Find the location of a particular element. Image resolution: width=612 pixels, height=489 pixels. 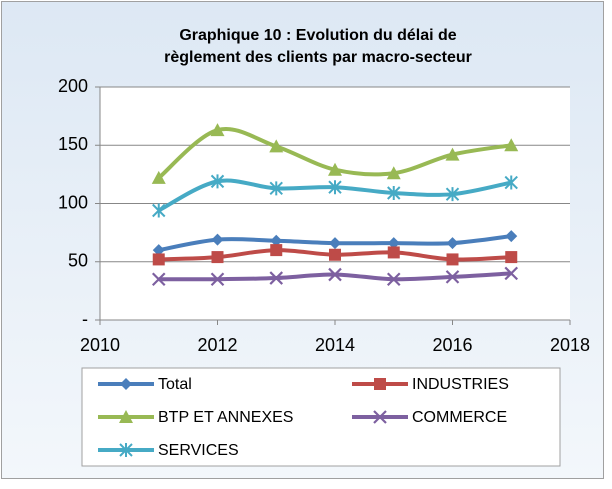

x-tick-label: 2014 is located at coordinates (335, 345).